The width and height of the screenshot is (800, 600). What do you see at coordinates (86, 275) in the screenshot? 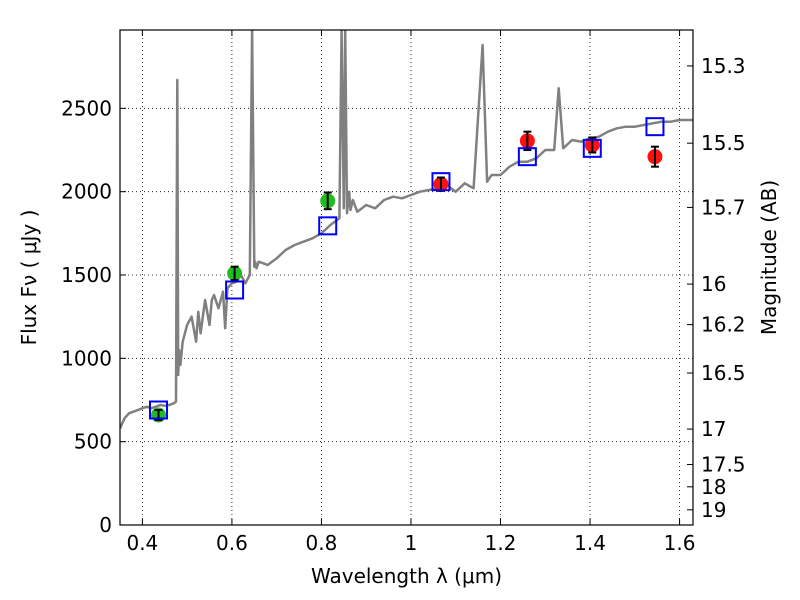
I see `y-tick-label: 1500` at bounding box center [86, 275].